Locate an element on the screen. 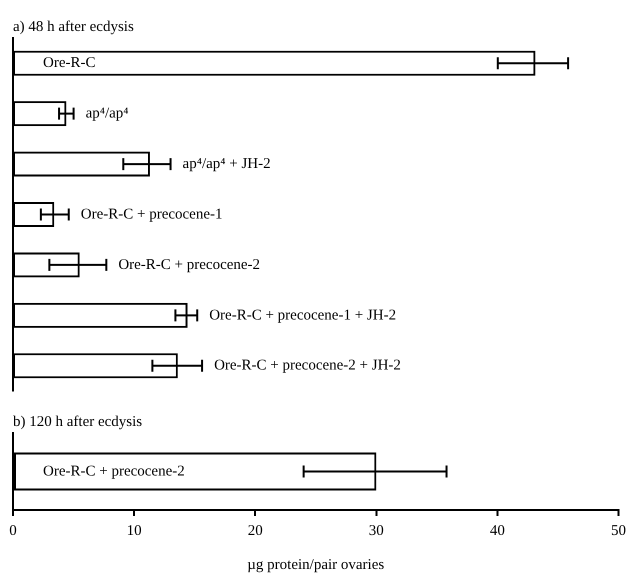  chart-title: b) 120 h after ecdysis is located at coordinates (77, 422).